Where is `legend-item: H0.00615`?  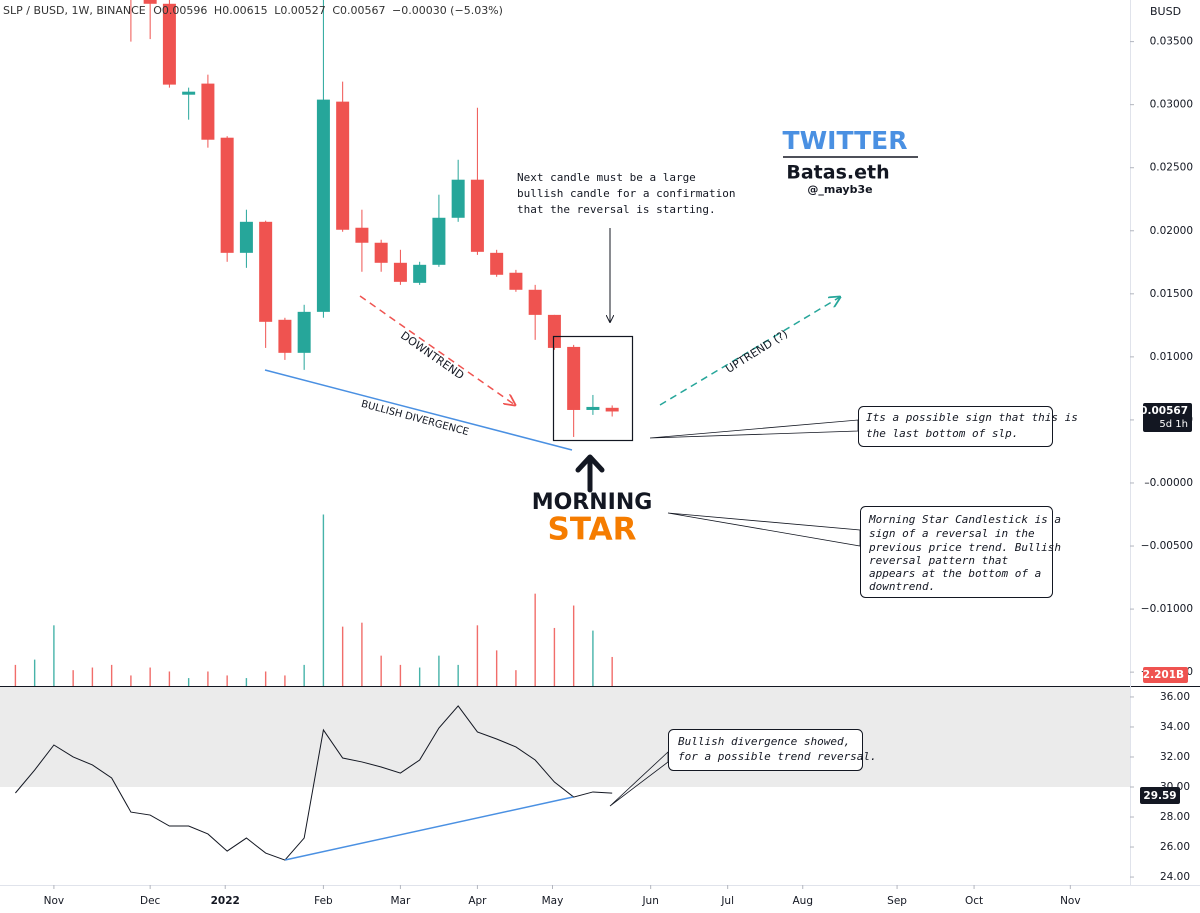
legend-item: H0.00615 is located at coordinates (241, 10).